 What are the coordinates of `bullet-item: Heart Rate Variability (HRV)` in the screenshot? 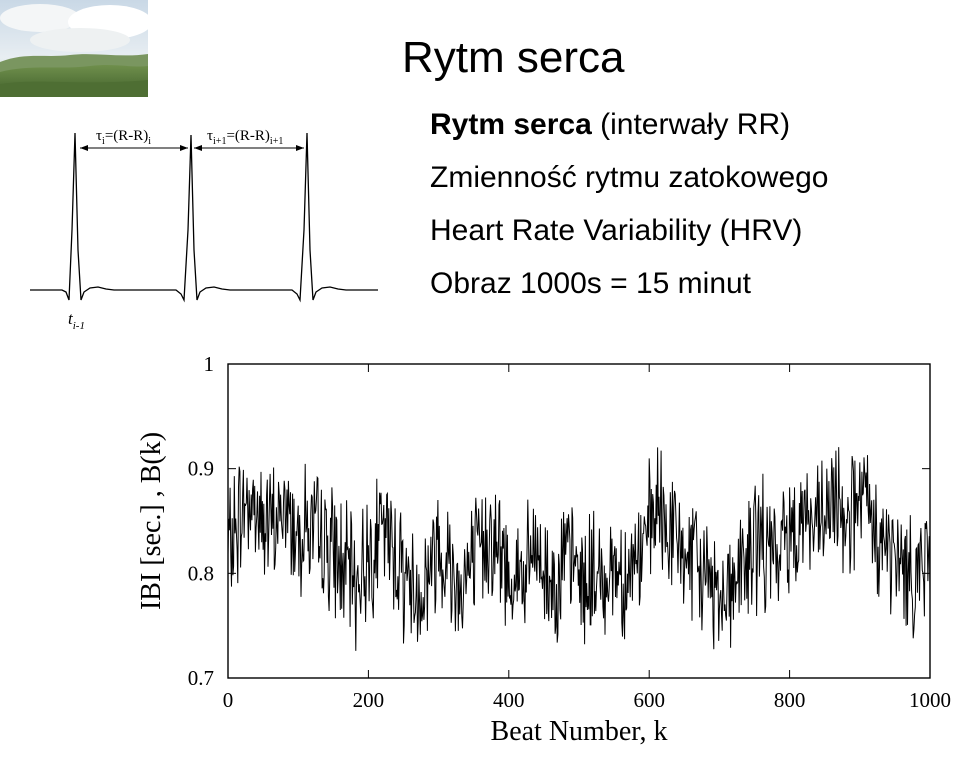 It's located at (629, 235).